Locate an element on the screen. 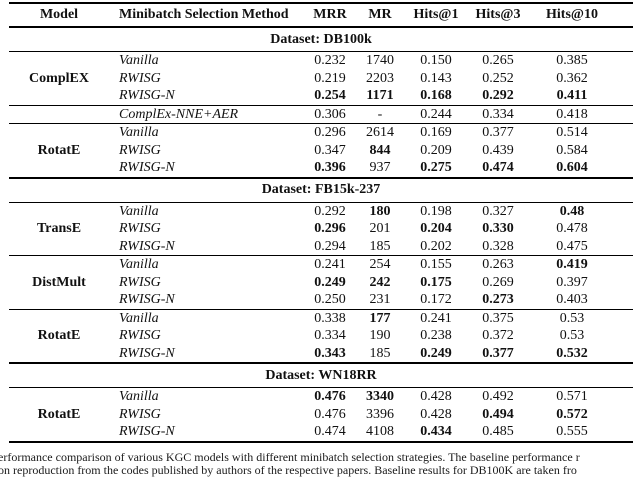 Image resolution: width=640 pixels, height=483 pixels. metric-value: 0.198 is located at coordinates (436, 211).